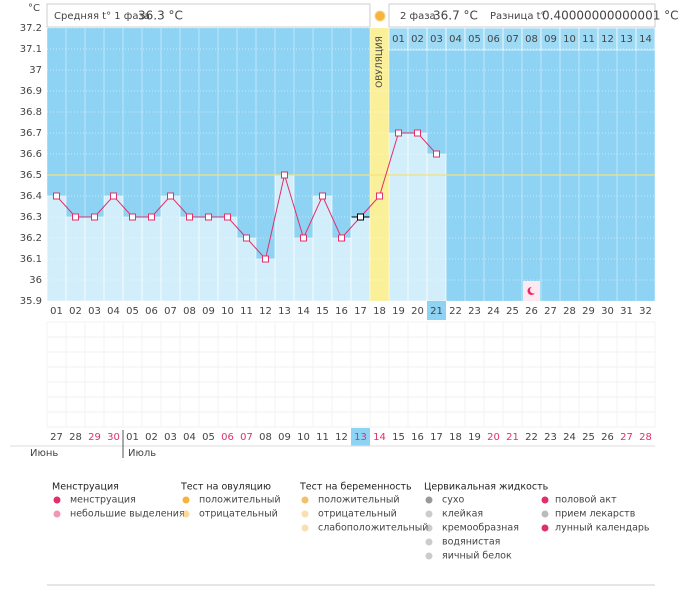 This screenshot has width=693, height=591. Describe the element at coordinates (31, 133) in the screenshot. I see `y-tick-label: 36.7` at that location.